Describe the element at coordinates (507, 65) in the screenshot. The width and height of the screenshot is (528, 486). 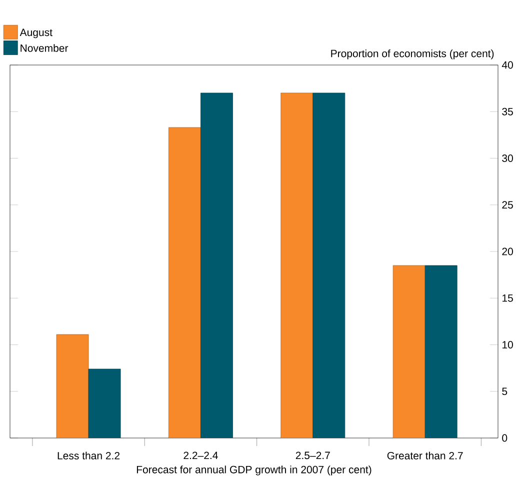
I see `y-tick-label: 40` at that location.